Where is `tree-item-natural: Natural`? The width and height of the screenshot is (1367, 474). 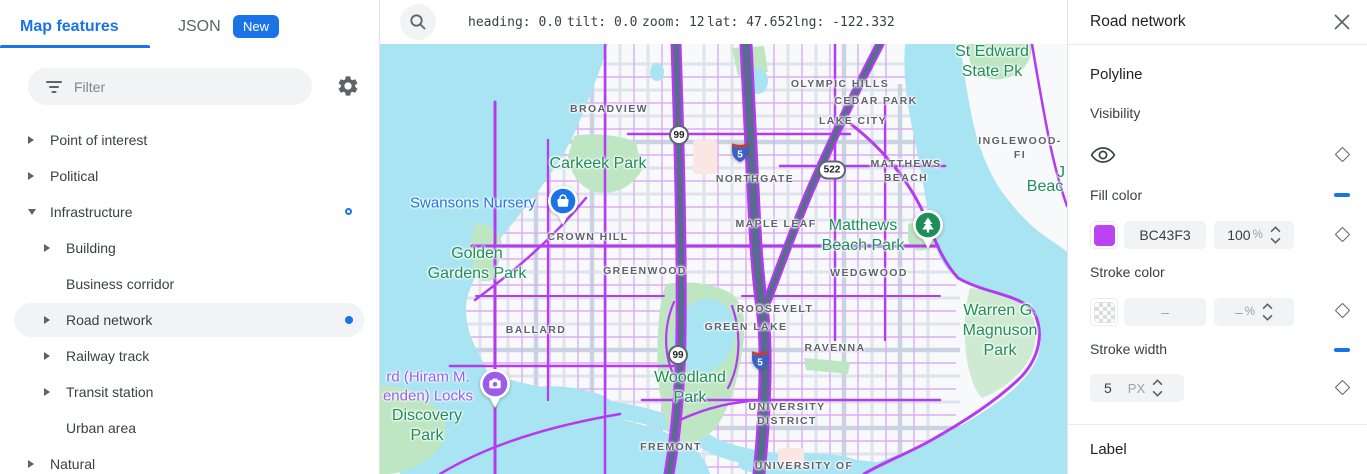 tree-item-natural: Natural is located at coordinates (190, 460).